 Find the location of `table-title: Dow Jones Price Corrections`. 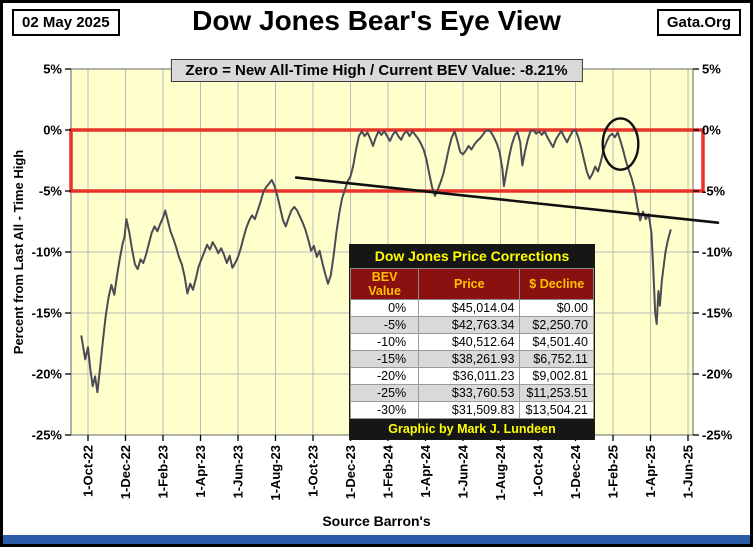

table-title: Dow Jones Price Corrections is located at coordinates (472, 256).